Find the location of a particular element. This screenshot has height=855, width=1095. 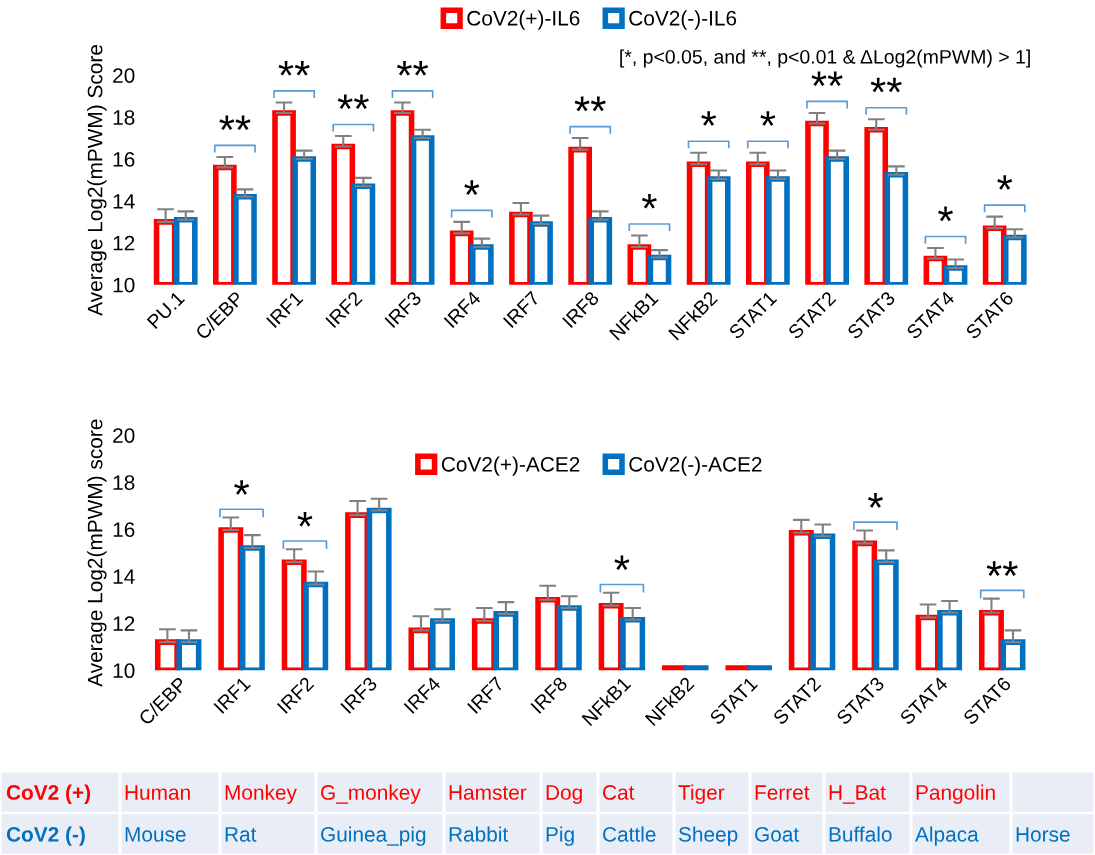

legend-label: CoV2(+)-IL6 is located at coordinates (523, 20).